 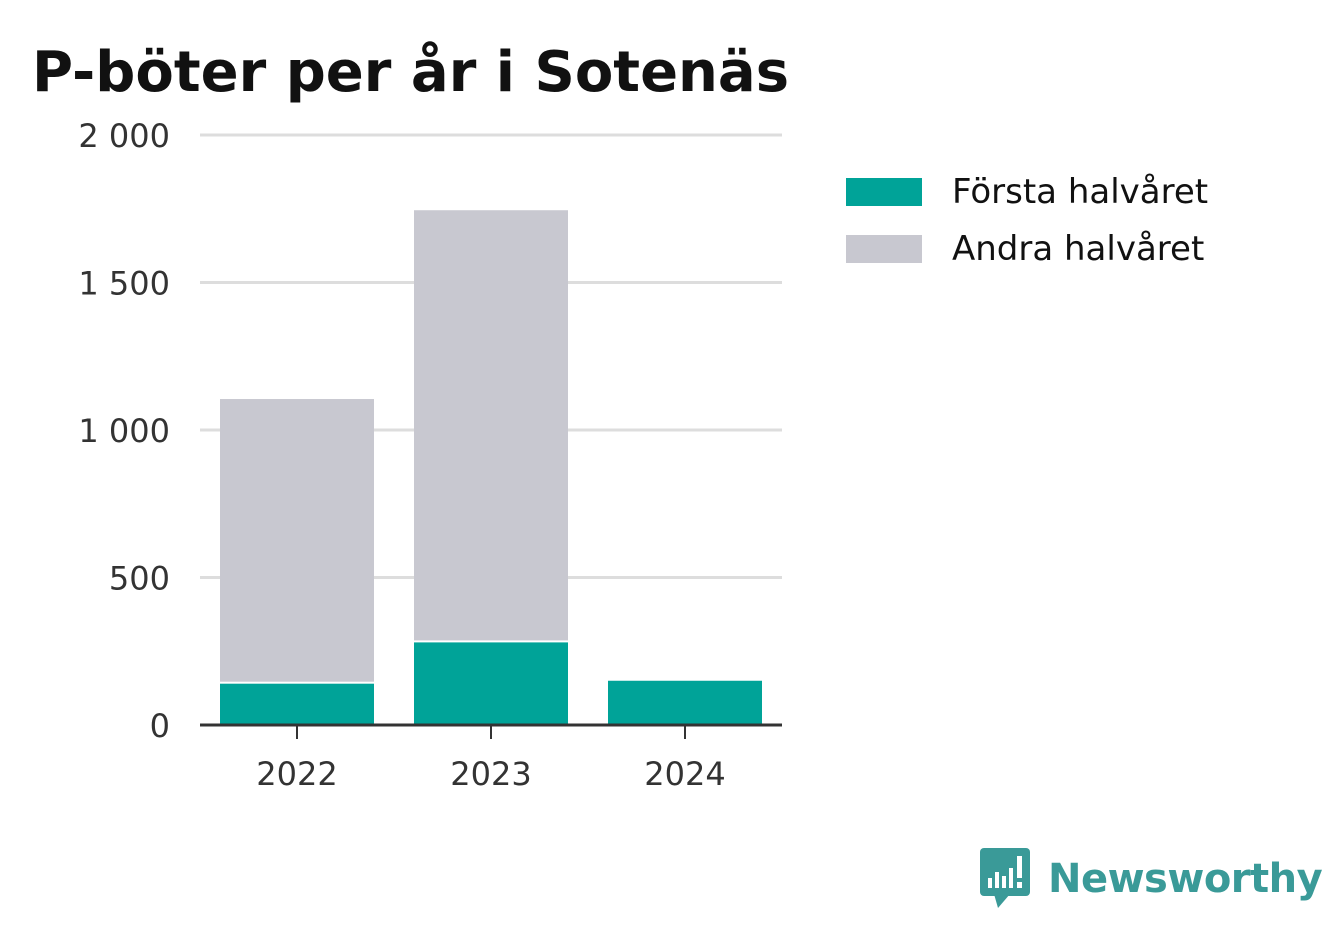 What do you see at coordinates (124, 431) in the screenshot?
I see `y-tick-label-1000: 1 000` at bounding box center [124, 431].